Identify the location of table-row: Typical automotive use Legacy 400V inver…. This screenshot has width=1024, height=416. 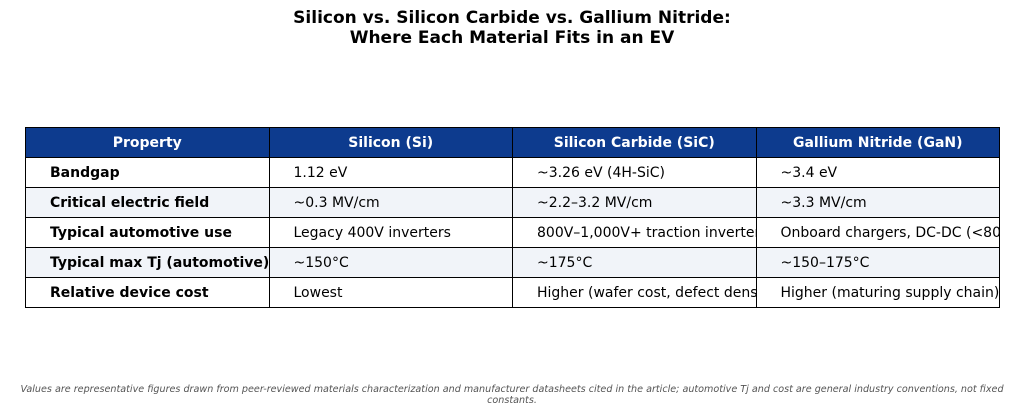
(512, 232).